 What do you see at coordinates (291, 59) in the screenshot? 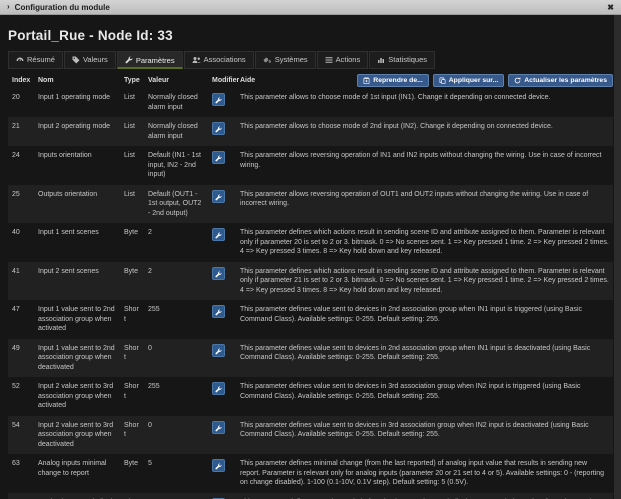
I see `tab-label: Systèmes` at bounding box center [291, 59].